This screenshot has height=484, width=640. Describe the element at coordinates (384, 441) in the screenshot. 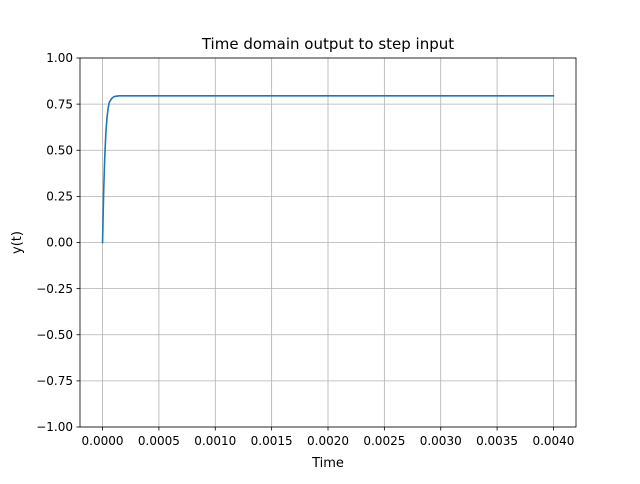

I see `x-tick-label: 0.0025` at that location.